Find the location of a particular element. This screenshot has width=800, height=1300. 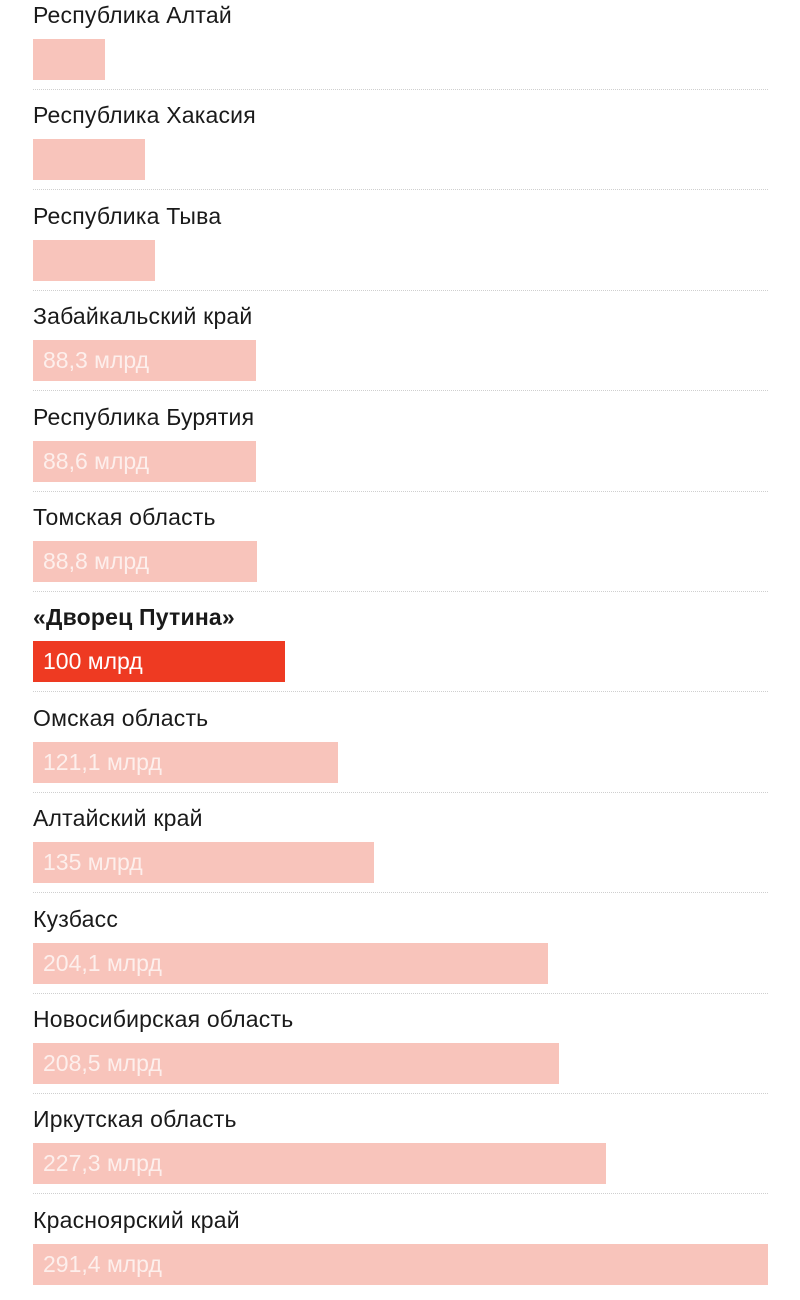

category-label: Красноярский край is located at coordinates (136, 1219).